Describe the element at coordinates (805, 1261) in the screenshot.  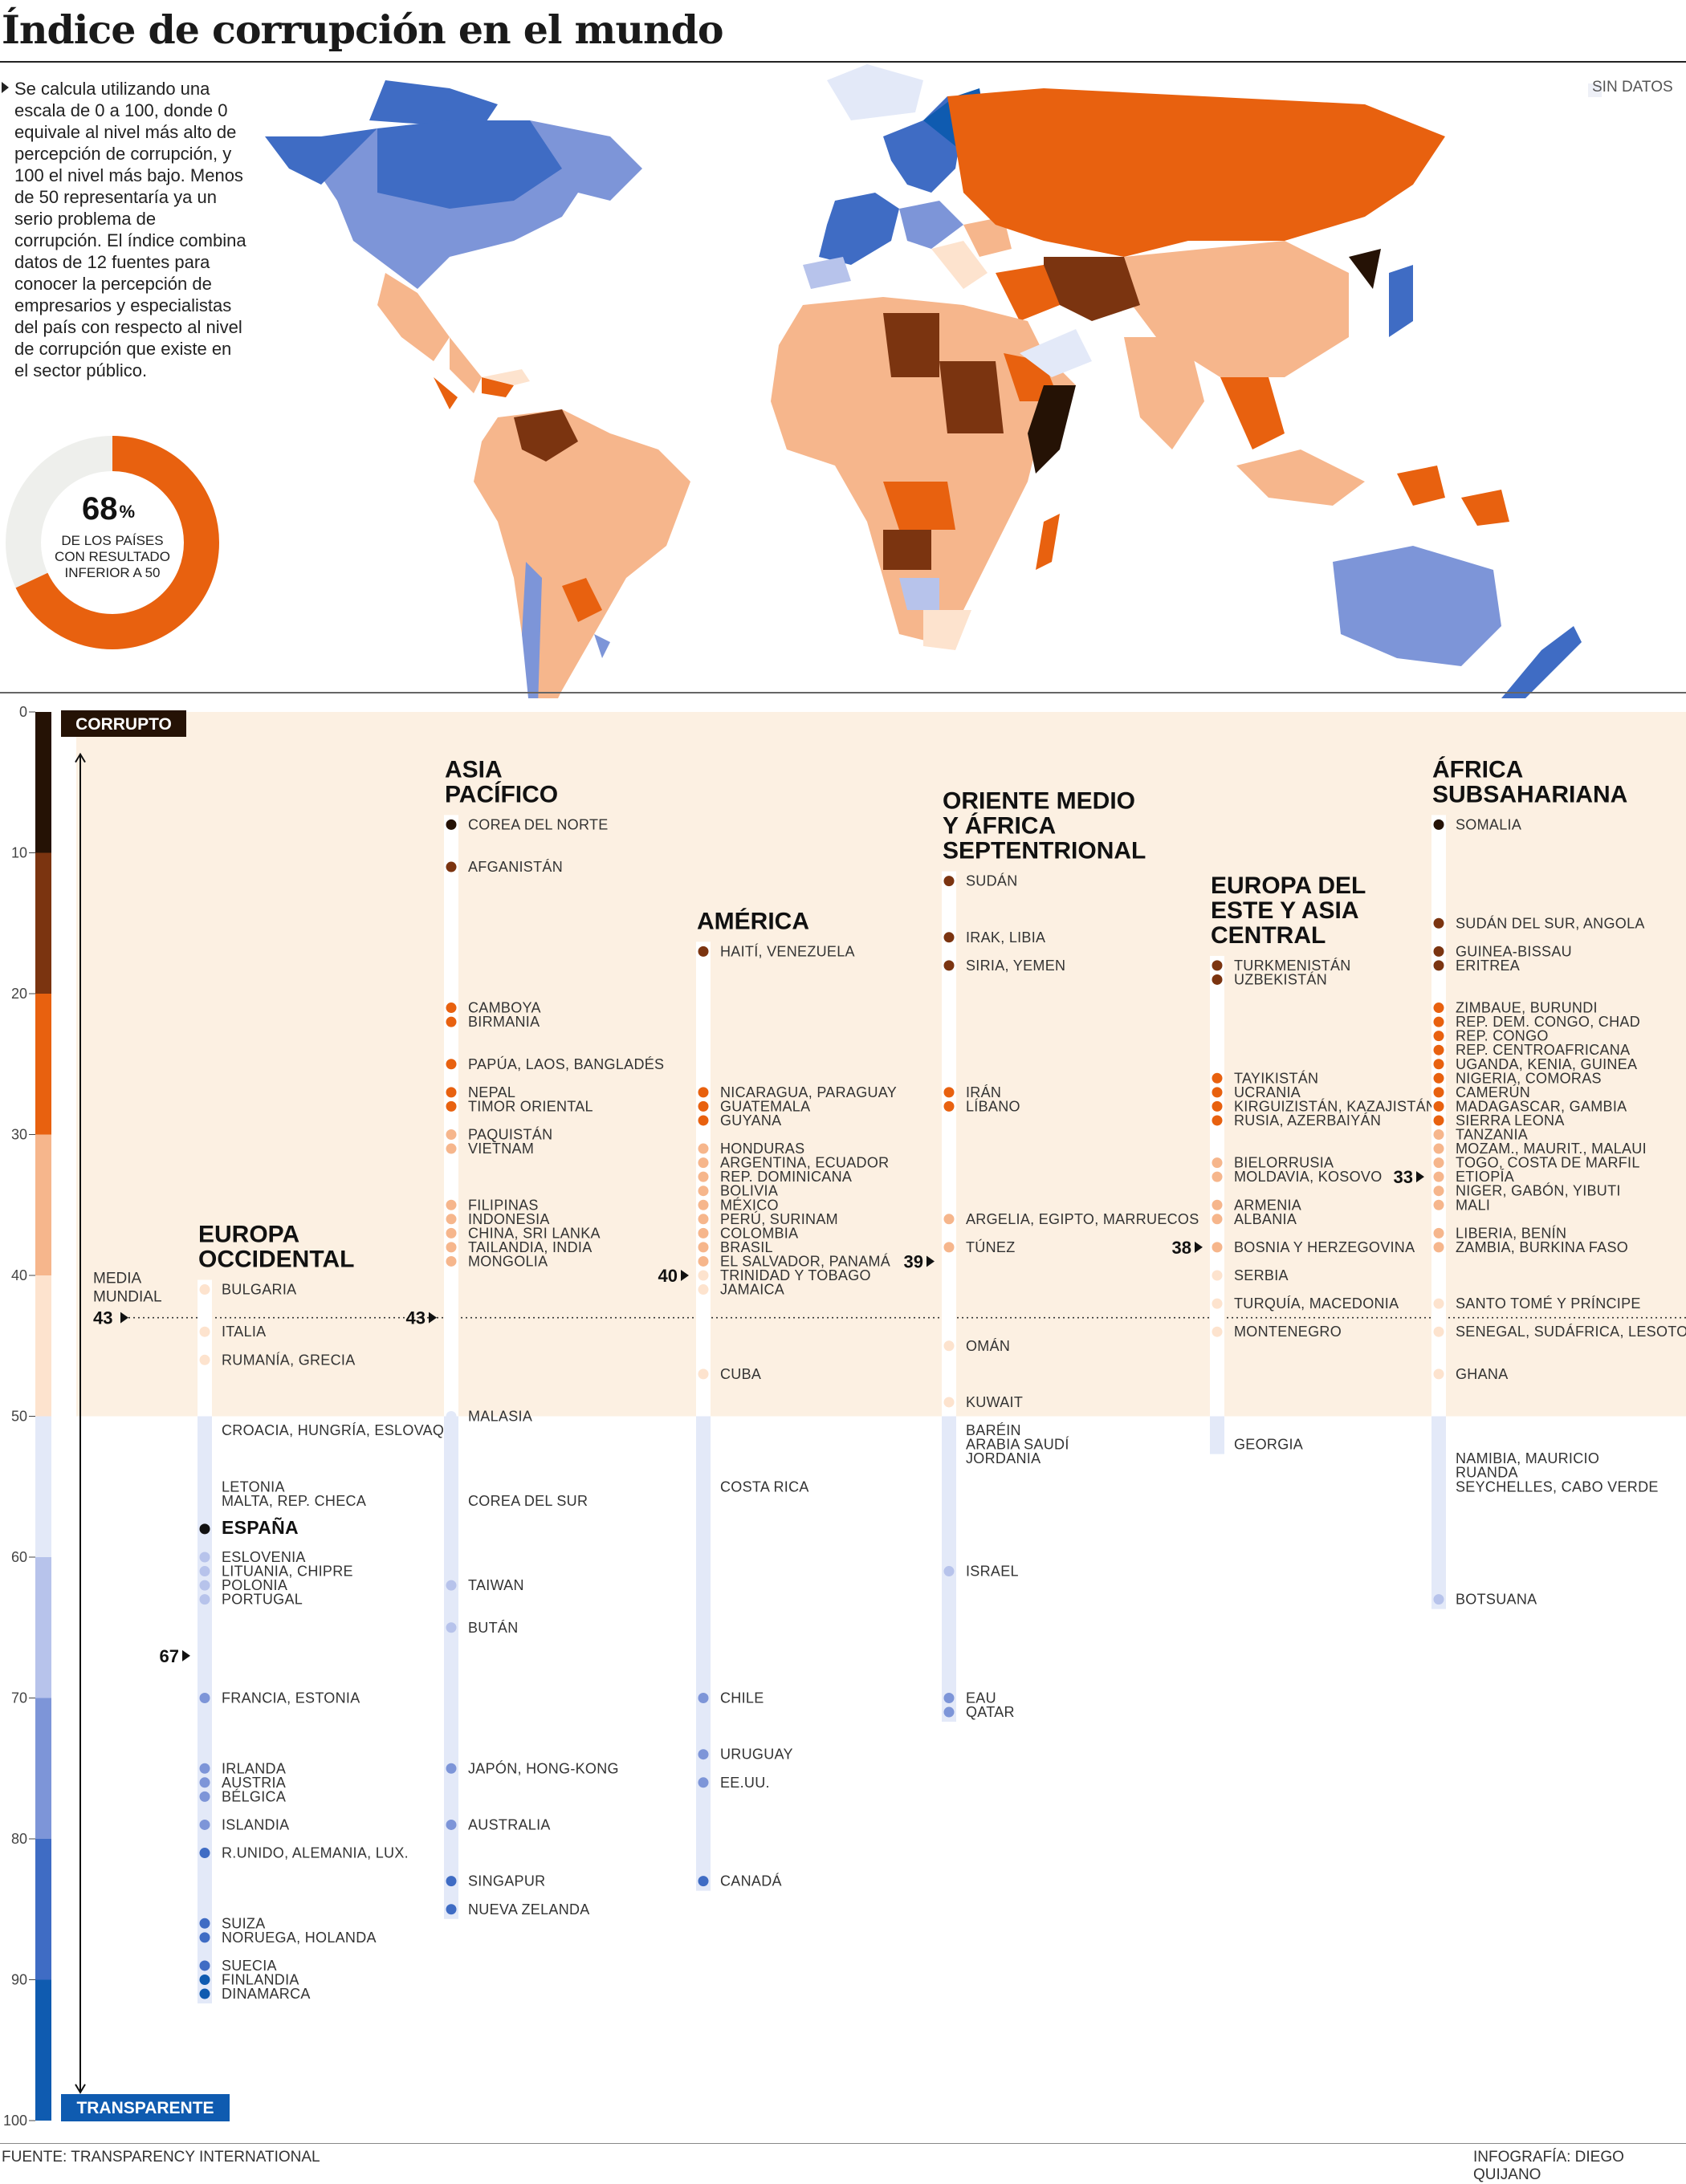
I see `country-label: EL SALVADOR, PANAMÁ` at that location.